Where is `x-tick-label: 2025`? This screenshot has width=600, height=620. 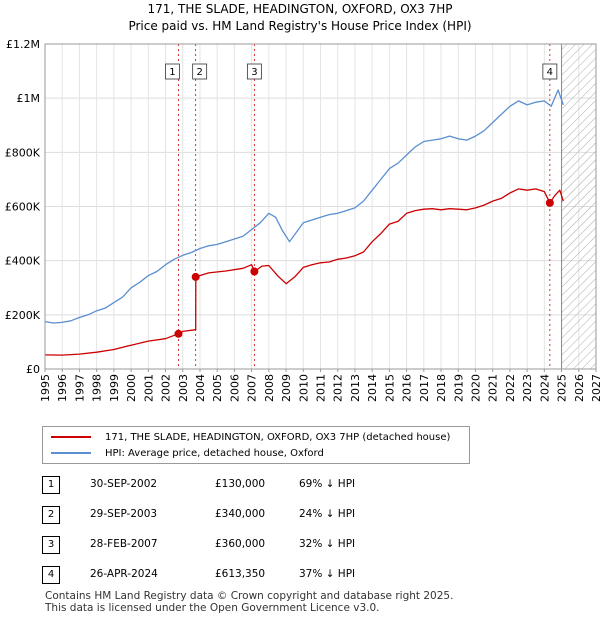
x-tick-label: 2025 is located at coordinates (562, 388).